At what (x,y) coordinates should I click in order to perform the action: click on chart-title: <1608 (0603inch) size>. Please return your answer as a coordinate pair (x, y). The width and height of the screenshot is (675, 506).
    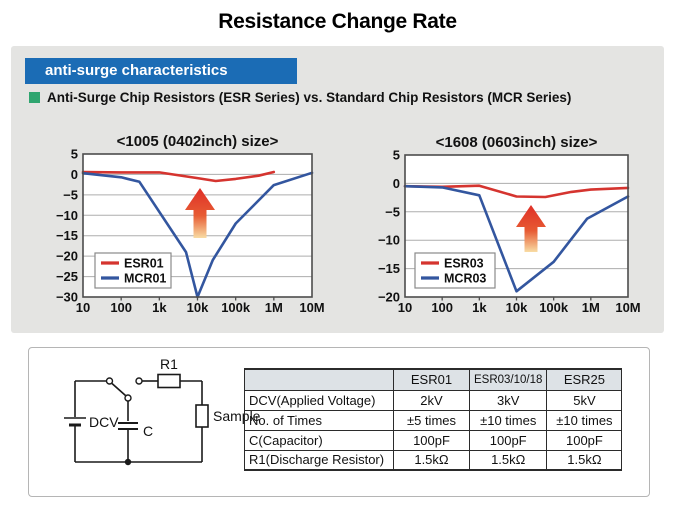
    Looking at the image, I should click on (517, 142).